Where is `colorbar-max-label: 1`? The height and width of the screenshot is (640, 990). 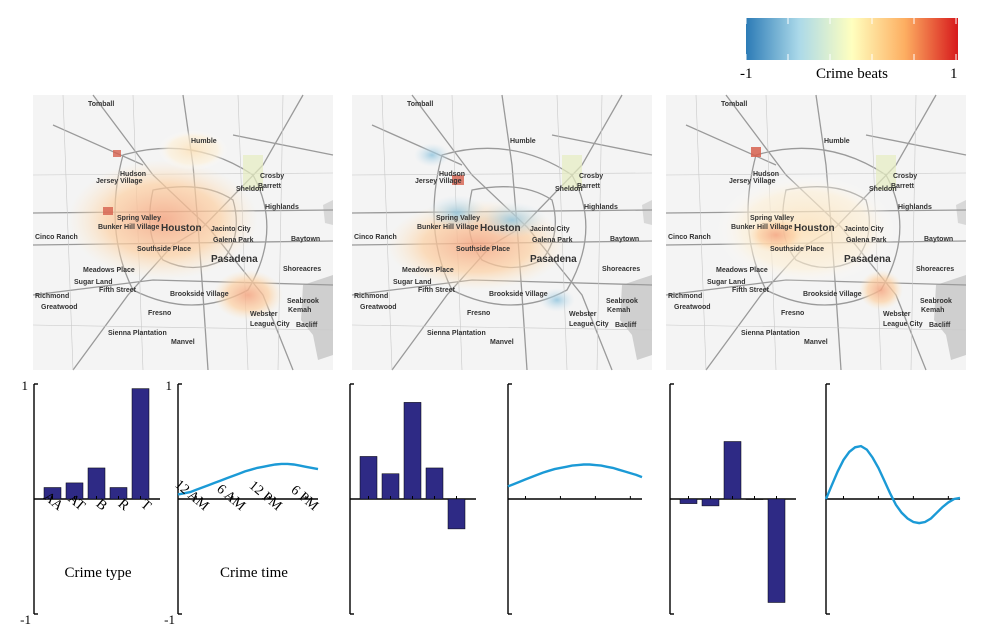
colorbar-max-label: 1 is located at coordinates (954, 74).